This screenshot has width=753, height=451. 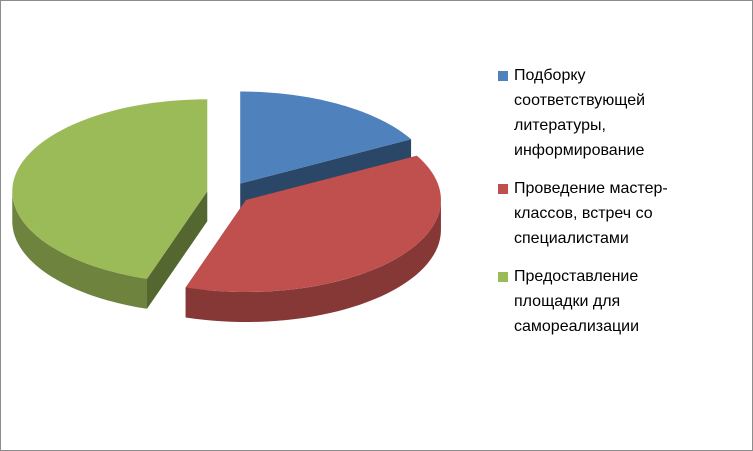 I want to click on slice-wall, so click(x=177, y=250).